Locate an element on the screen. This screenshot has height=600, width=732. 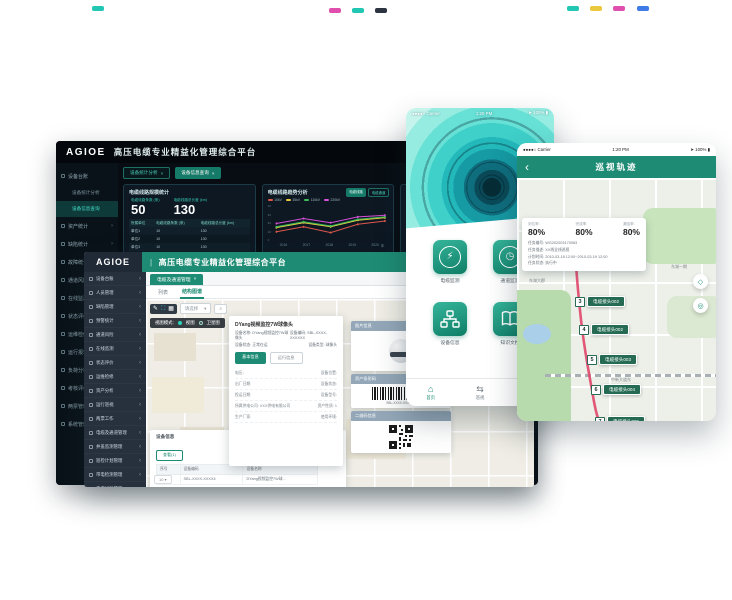
pin-number: 6 is located at coordinates (596, 389).